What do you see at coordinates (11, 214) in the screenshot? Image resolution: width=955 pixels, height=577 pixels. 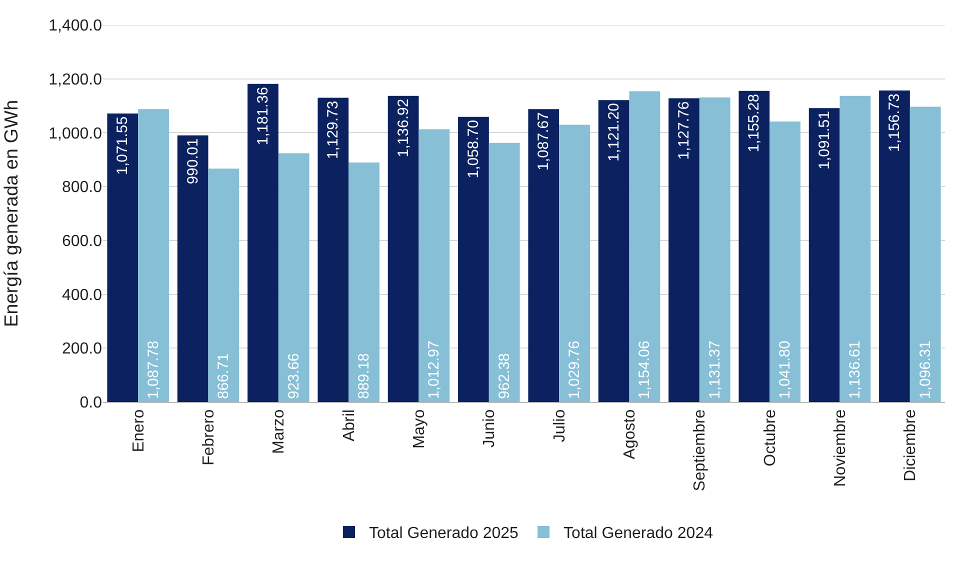 I see `y-axis-title: Energía generada en GWh` at bounding box center [11, 214].